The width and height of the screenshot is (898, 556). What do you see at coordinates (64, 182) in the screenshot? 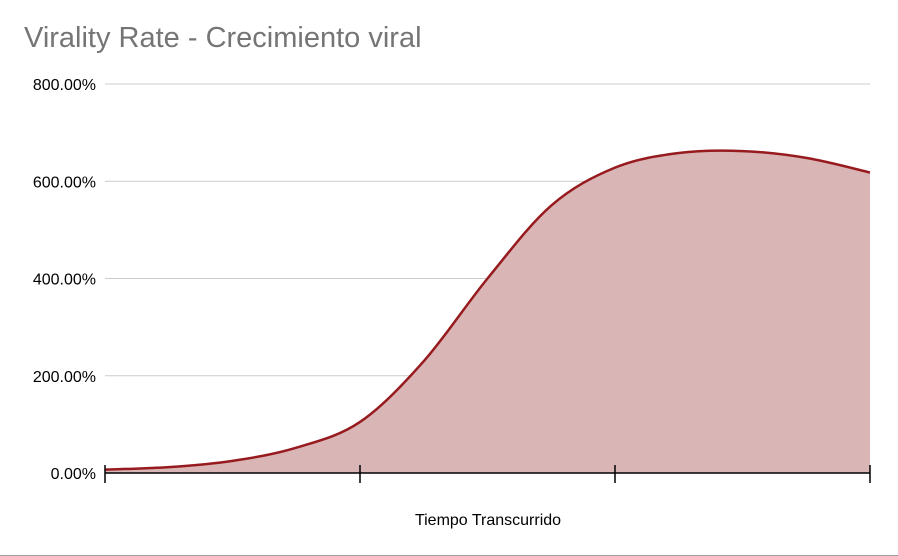
I see `y-tick-label: 600.00%` at bounding box center [64, 182].